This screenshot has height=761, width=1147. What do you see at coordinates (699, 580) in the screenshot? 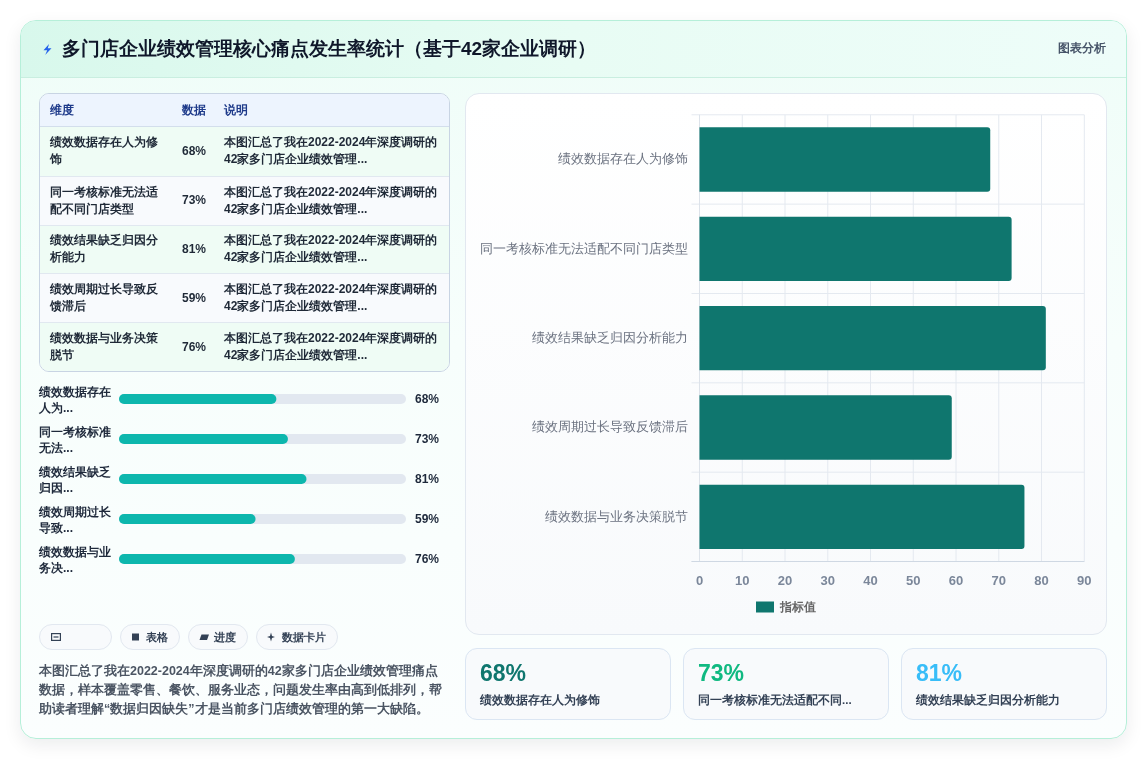
I see `x-tick-label: 0` at bounding box center [699, 580].